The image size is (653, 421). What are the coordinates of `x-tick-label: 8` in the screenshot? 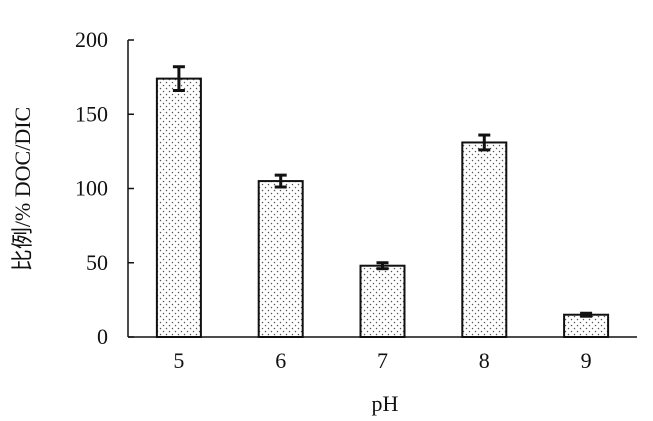 It's located at (484, 360).